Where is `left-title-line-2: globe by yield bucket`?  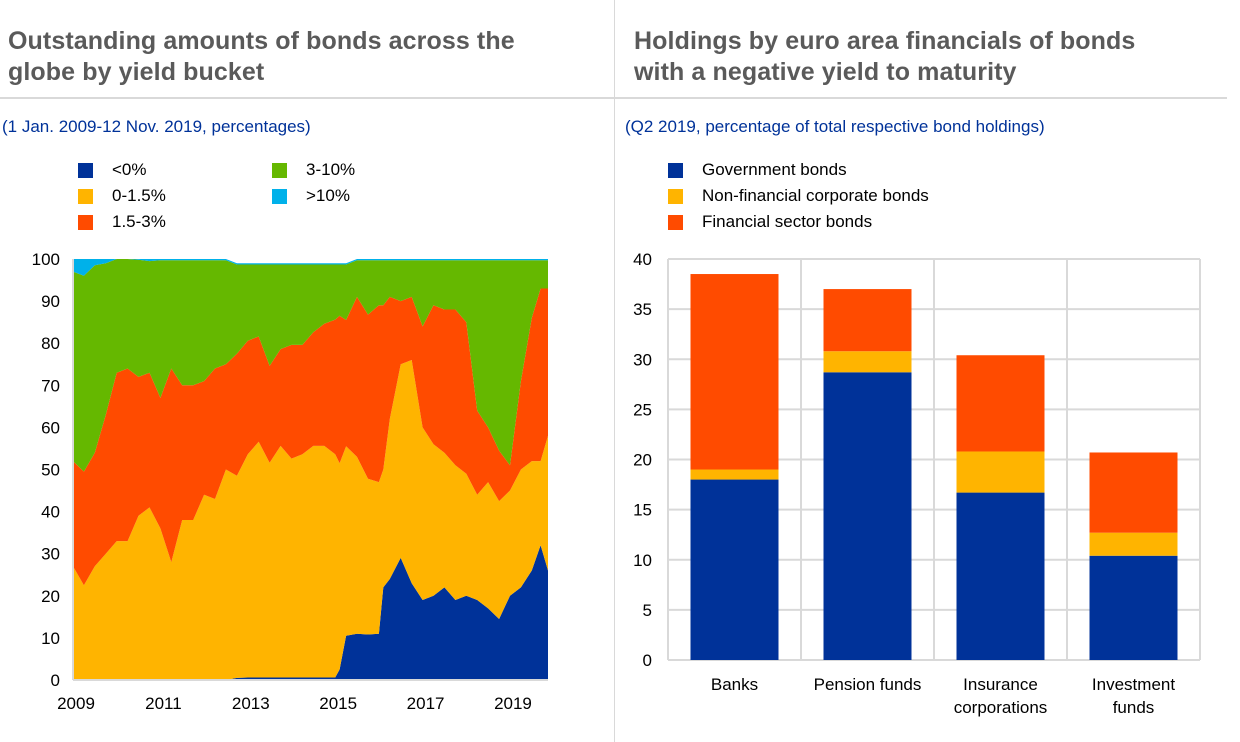
left-title-line-2: globe by yield bucket is located at coordinates (136, 72).